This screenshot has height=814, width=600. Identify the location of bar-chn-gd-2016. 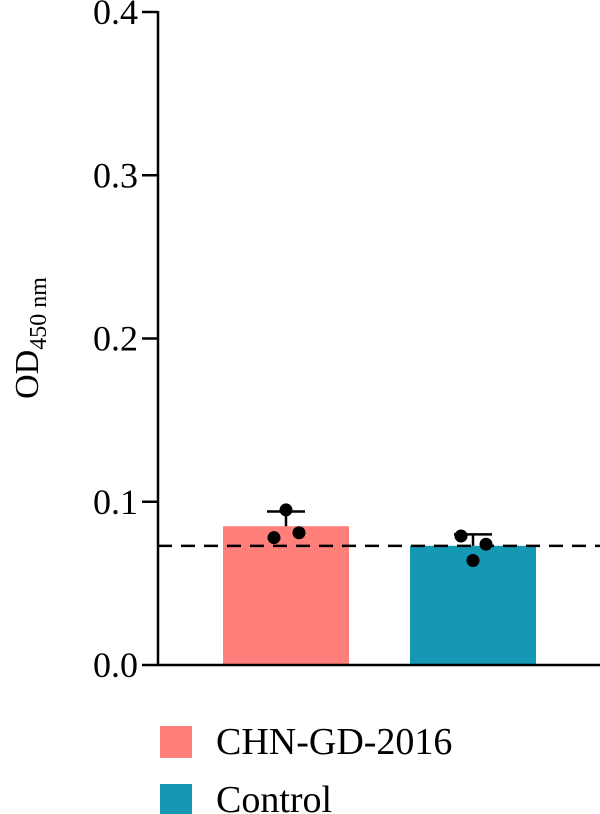
(286, 595).